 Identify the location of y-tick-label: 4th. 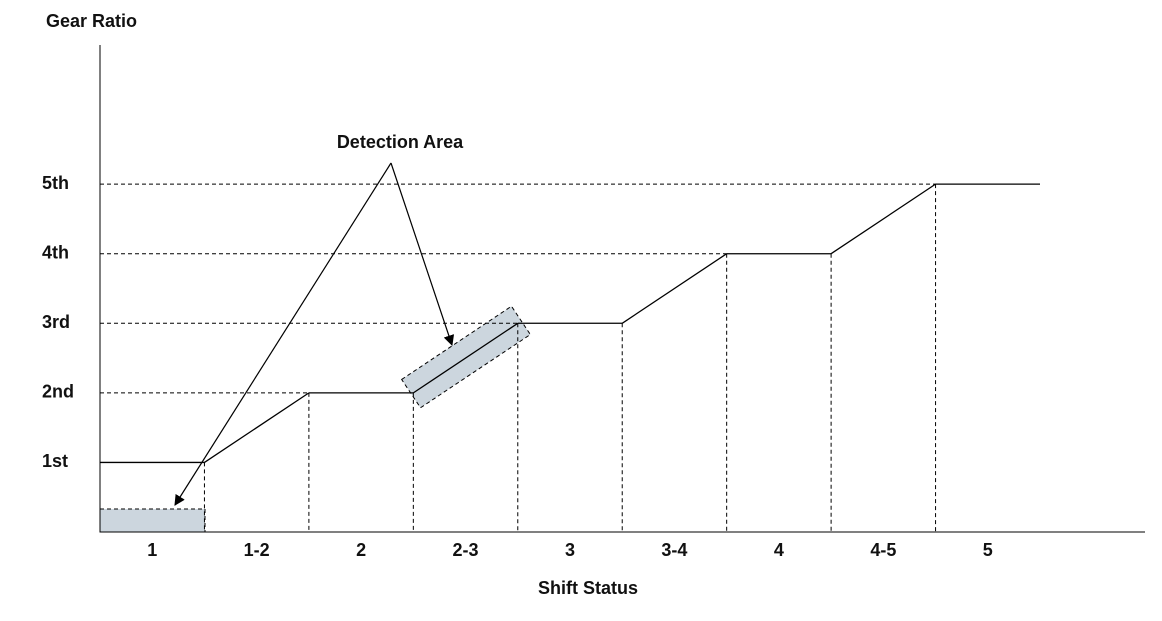
(55, 252).